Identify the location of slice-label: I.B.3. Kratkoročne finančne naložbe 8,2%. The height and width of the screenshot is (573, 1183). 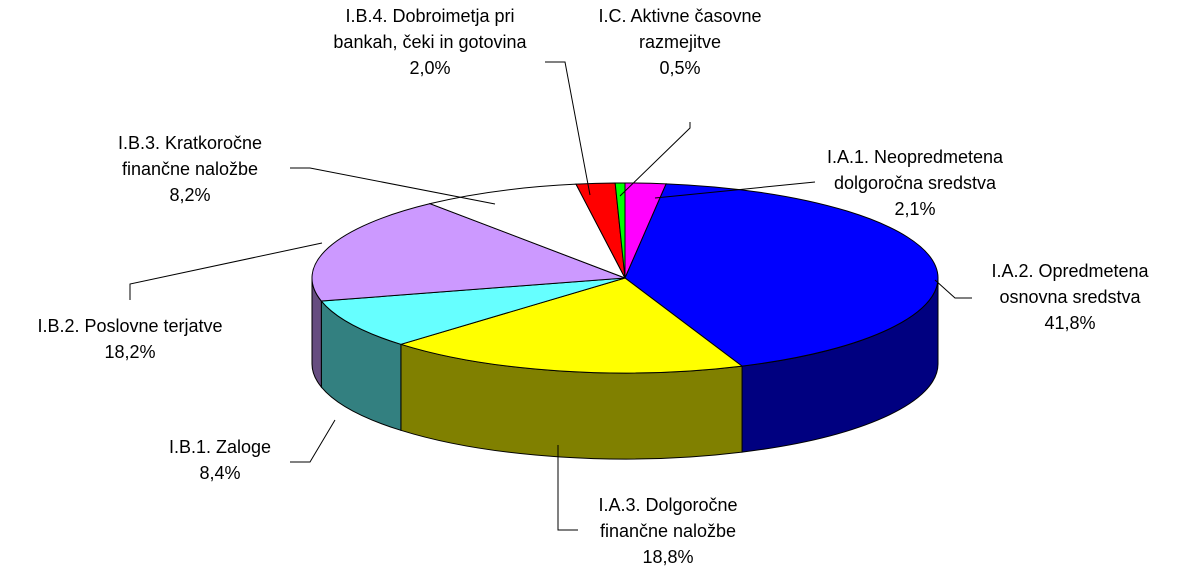
(190, 169).